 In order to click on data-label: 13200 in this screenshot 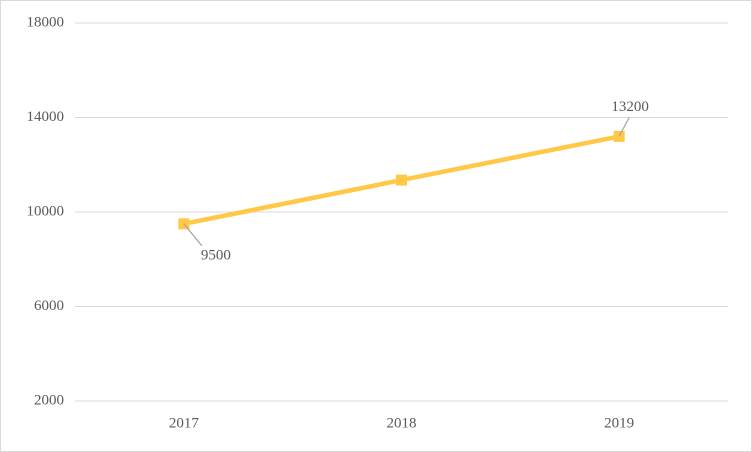, I will do `click(630, 107)`.